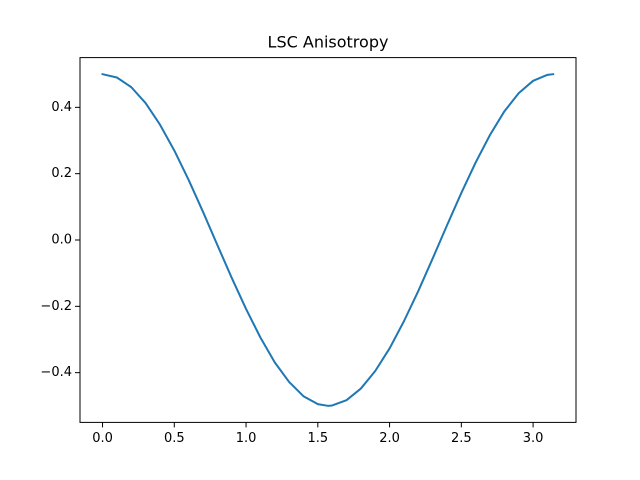 Image resolution: width=640 pixels, height=480 pixels. I want to click on x-tick-label: 1.0, so click(246, 438).